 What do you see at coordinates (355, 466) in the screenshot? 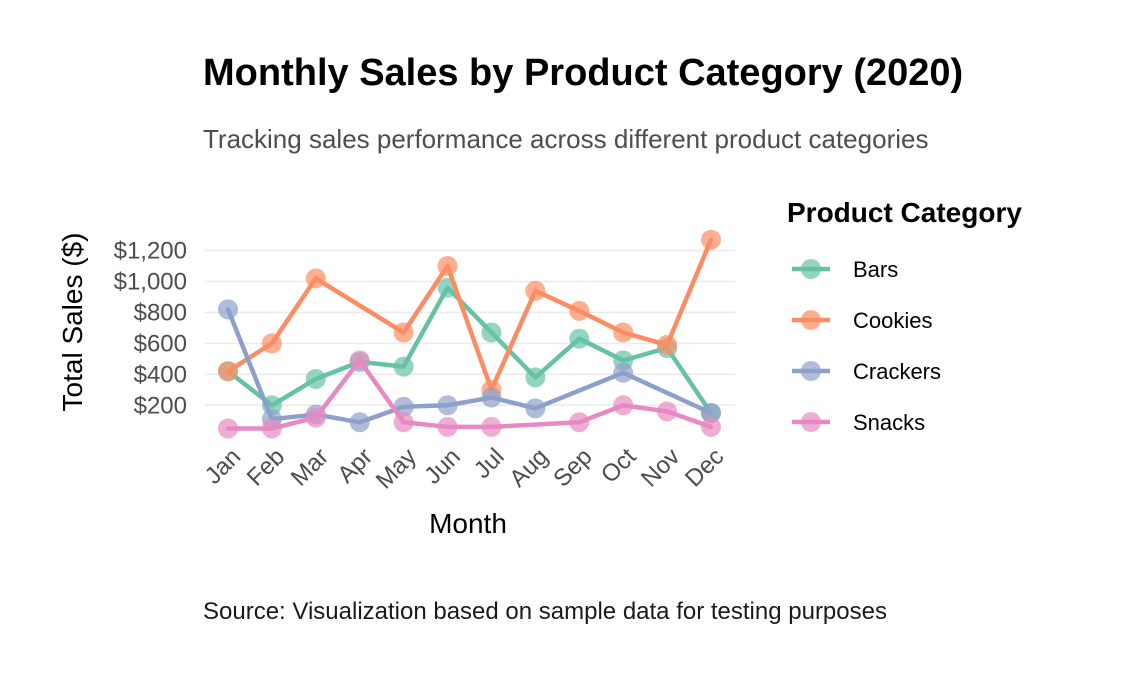
I see `x-tick-label: Apr` at bounding box center [355, 466].